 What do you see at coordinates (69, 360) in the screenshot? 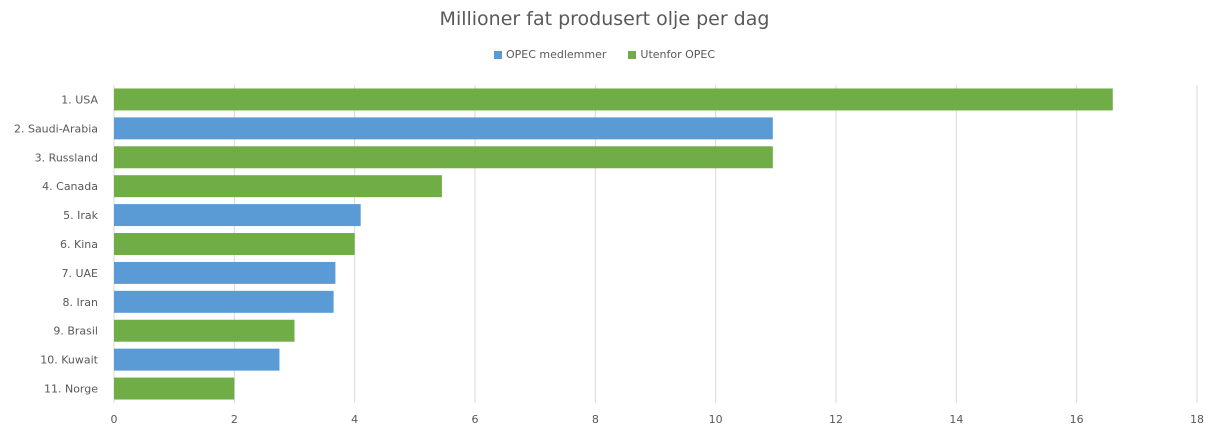
I see `category-label-9: 10. Kuwait` at bounding box center [69, 360].